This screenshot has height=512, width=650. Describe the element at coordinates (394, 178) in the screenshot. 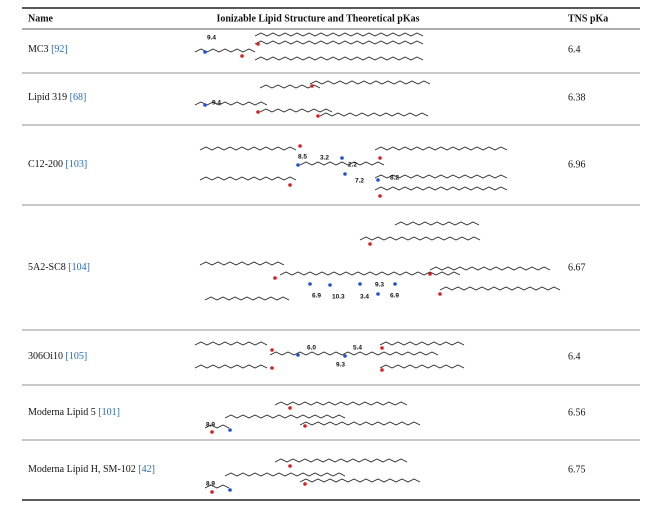

I see `pka-label: 8.2` at that location.